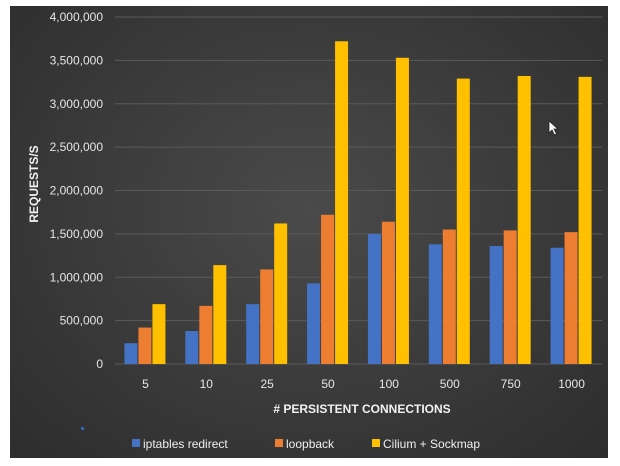  What do you see at coordinates (82, 428) in the screenshot?
I see `dot-marker` at bounding box center [82, 428].